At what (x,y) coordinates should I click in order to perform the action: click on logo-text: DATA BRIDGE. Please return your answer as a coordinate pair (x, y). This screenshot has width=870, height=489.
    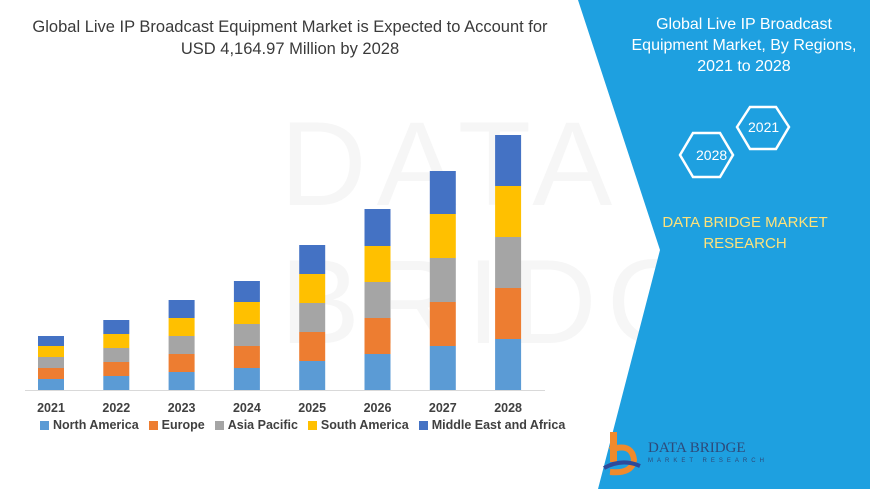
    Looking at the image, I should click on (697, 448).